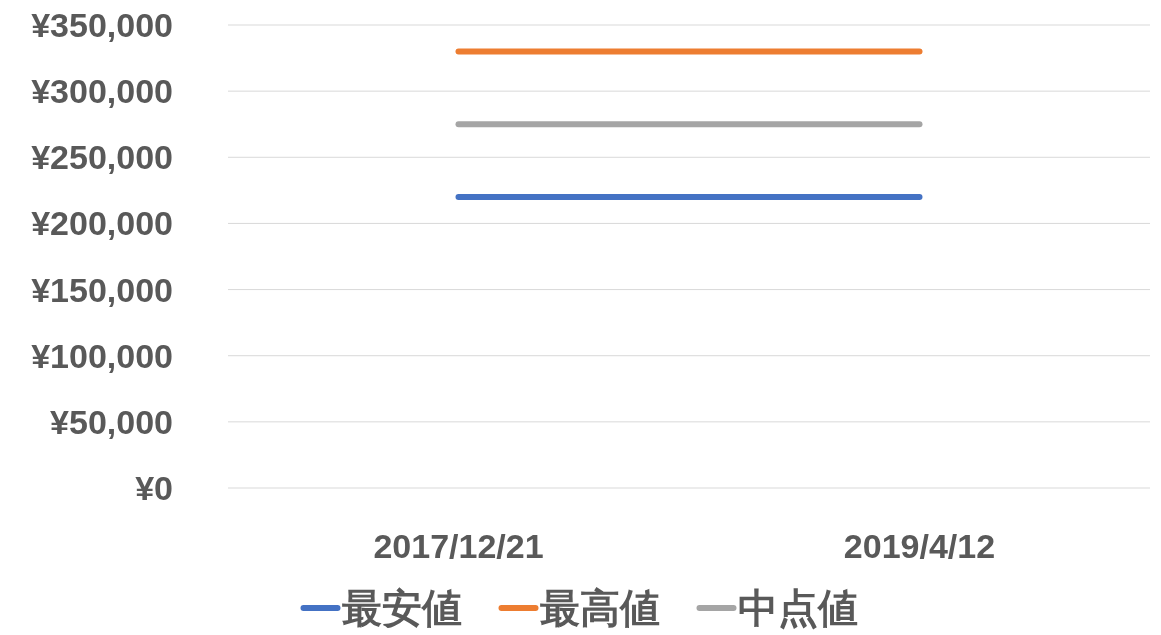 The height and width of the screenshot is (635, 1161). Describe the element at coordinates (154, 488) in the screenshot. I see `y-tick-label: ¥0` at that location.